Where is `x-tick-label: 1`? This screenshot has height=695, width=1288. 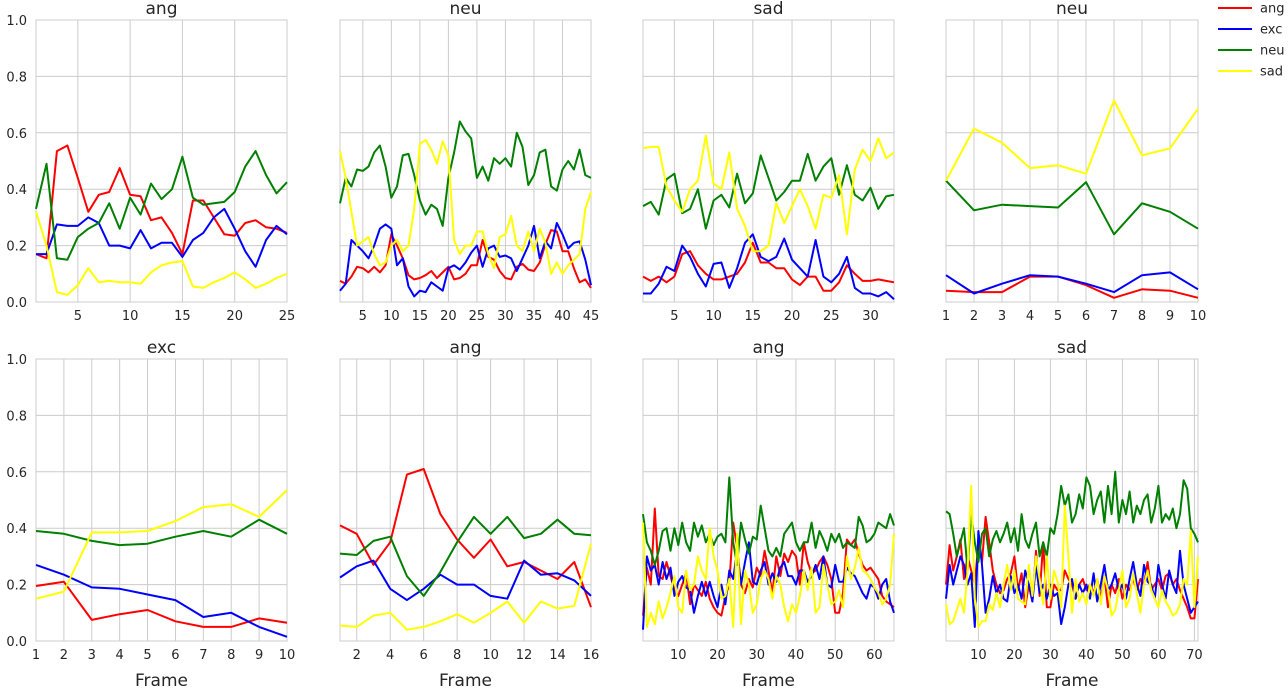
x-tick-label: 1 is located at coordinates (36, 655).